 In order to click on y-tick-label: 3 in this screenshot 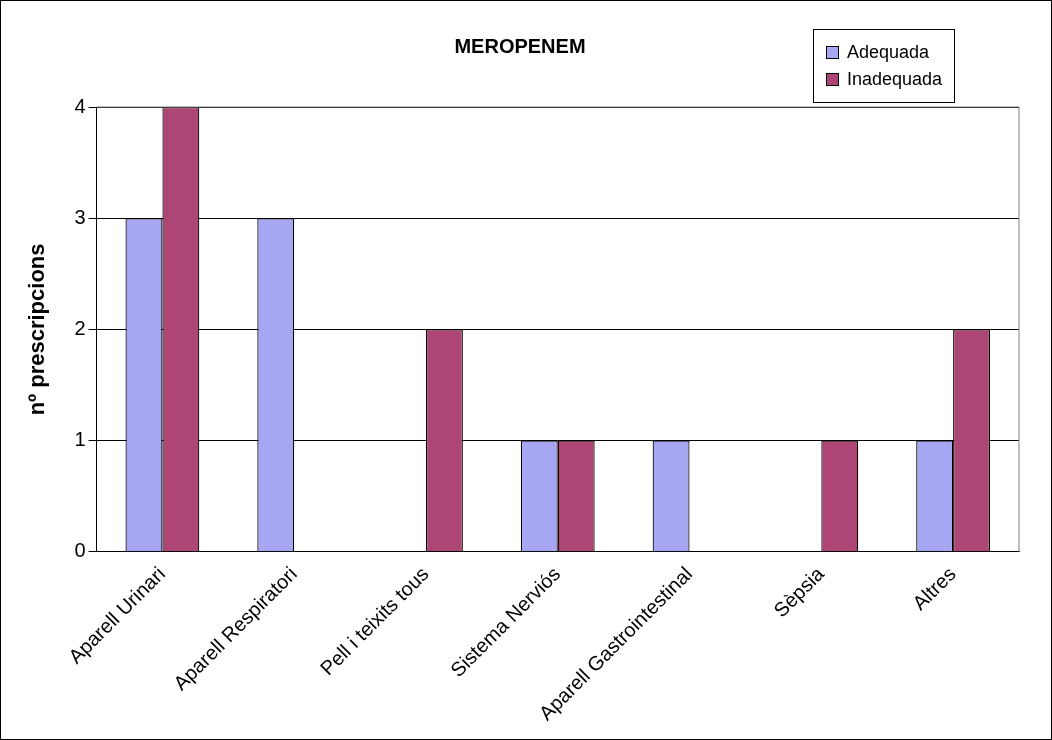, I will do `click(80, 216)`.